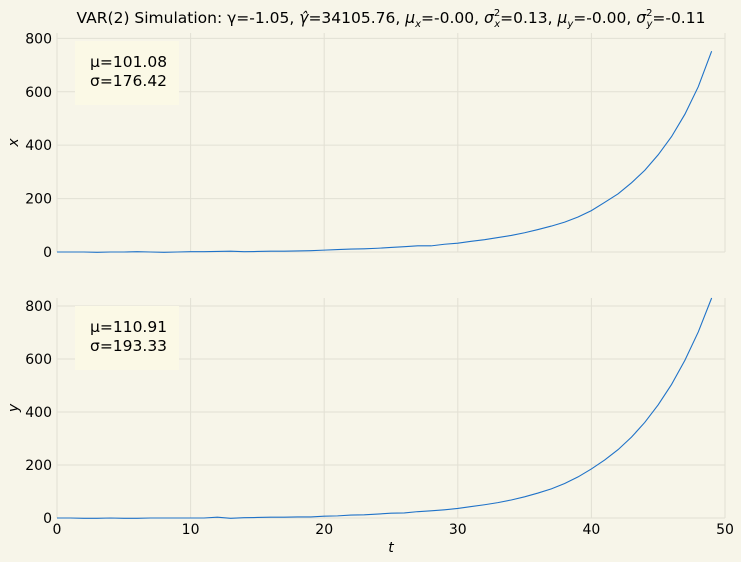 The image size is (741, 562). Describe the element at coordinates (128, 62) in the screenshot. I see `stats-mean: μ=101.08` at that location.